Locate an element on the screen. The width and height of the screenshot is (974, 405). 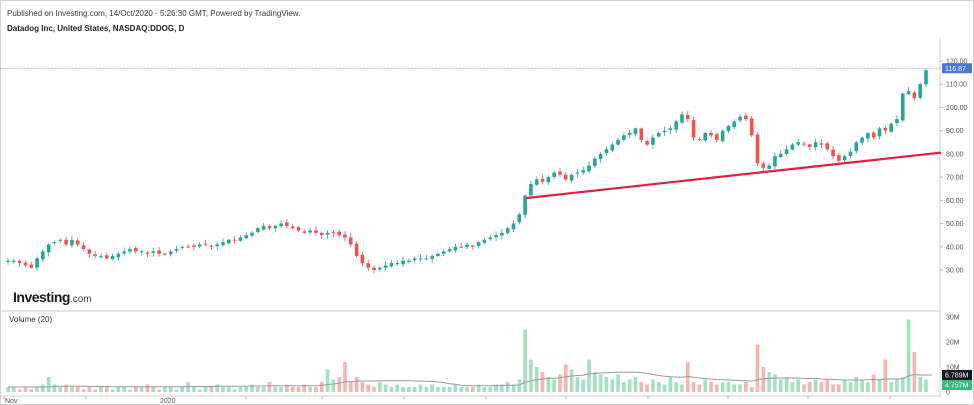
last-price-value: 116.87 is located at coordinates (955, 69).